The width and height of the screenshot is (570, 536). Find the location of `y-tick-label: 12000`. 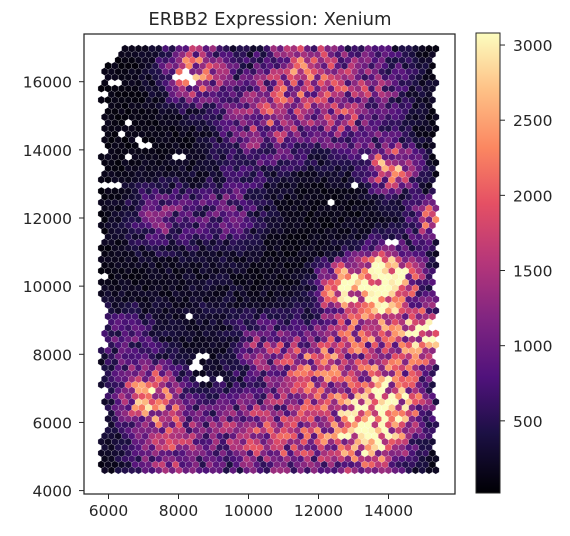

y-tick-label: 12000 is located at coordinates (47, 219).